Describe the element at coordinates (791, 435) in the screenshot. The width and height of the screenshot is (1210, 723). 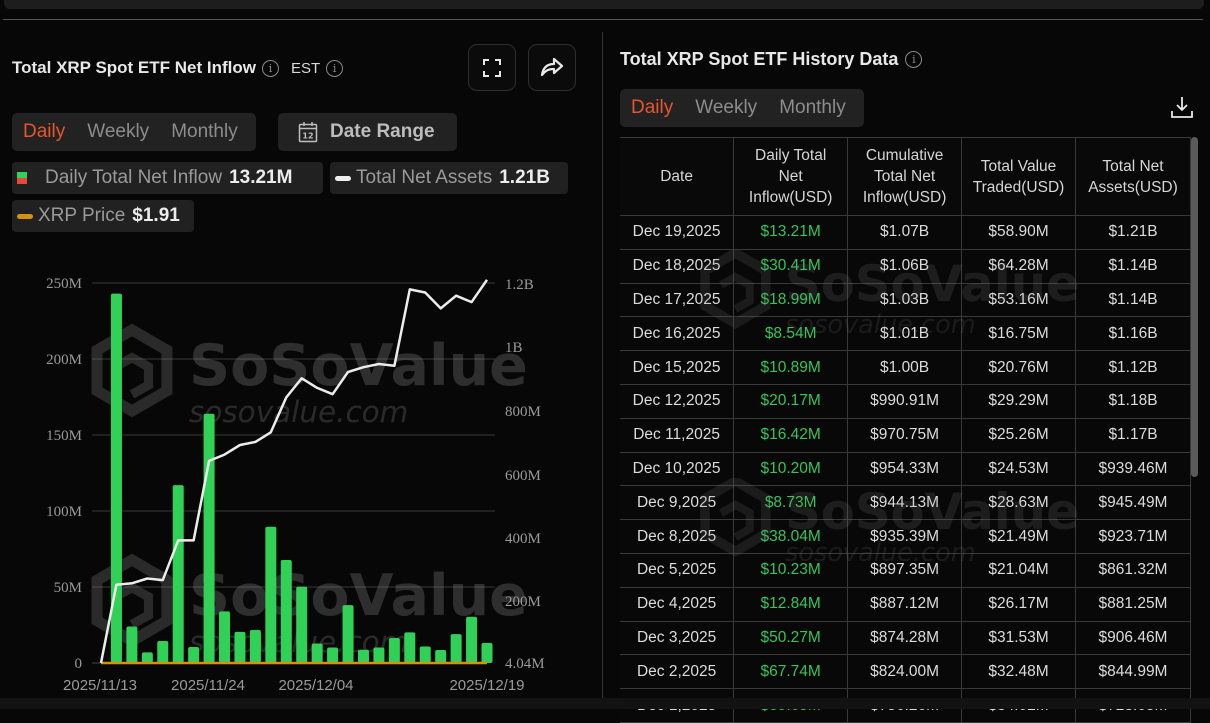
I see `cell-daily-inflow: $16.42M` at that location.